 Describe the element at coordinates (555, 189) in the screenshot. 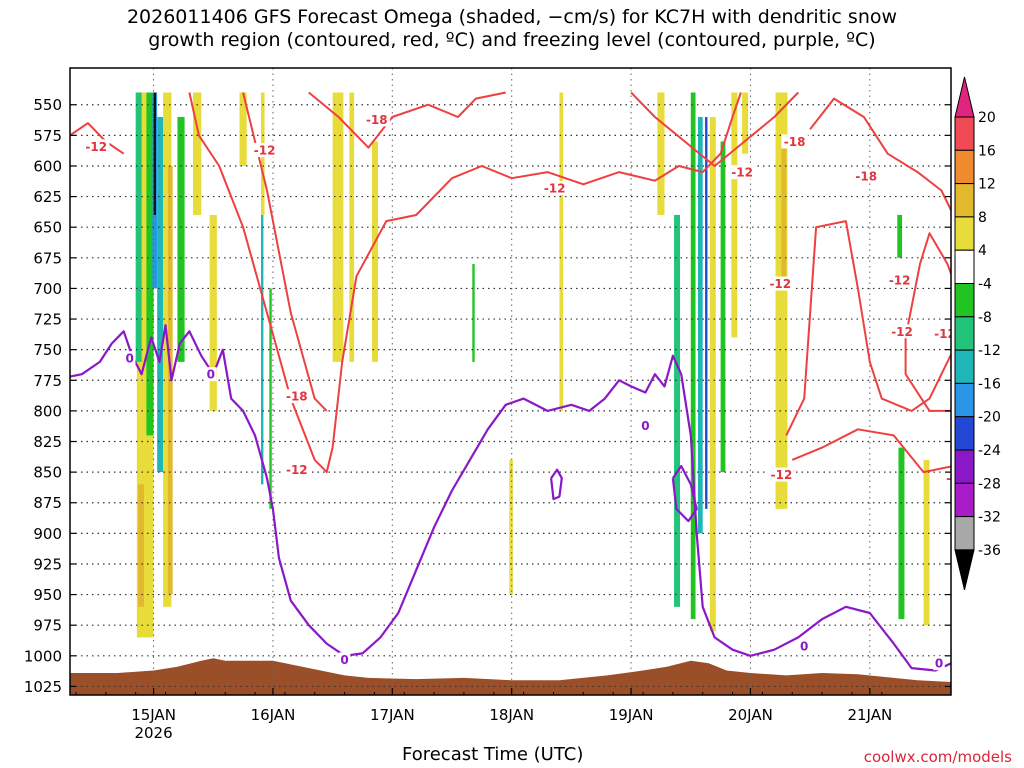

I see `contour-label-3: -12` at that location.